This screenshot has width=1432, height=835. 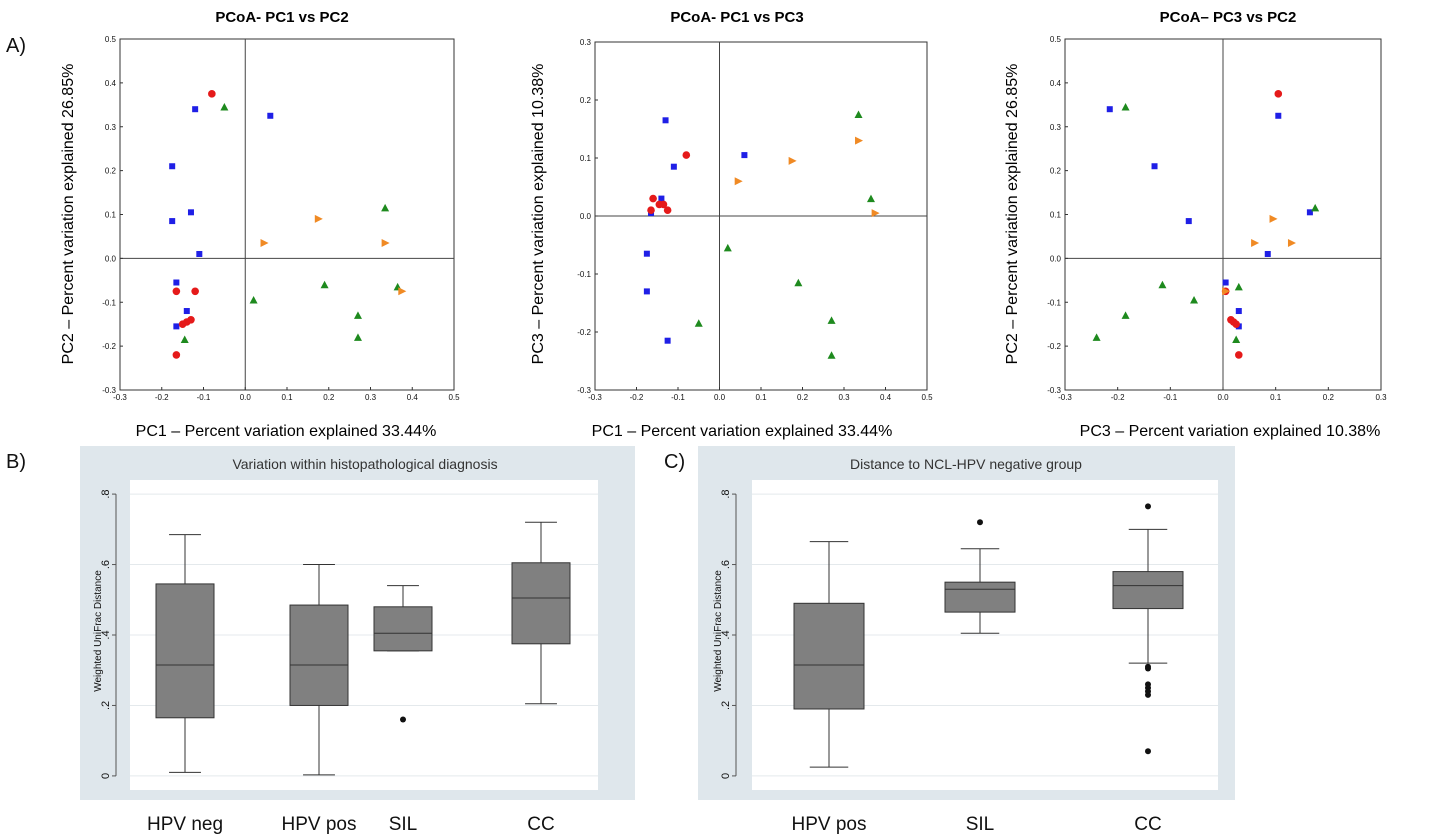 What do you see at coordinates (1228, 17) in the screenshot?
I see `chart-title: PCoA– PC3 vs PC2` at bounding box center [1228, 17].